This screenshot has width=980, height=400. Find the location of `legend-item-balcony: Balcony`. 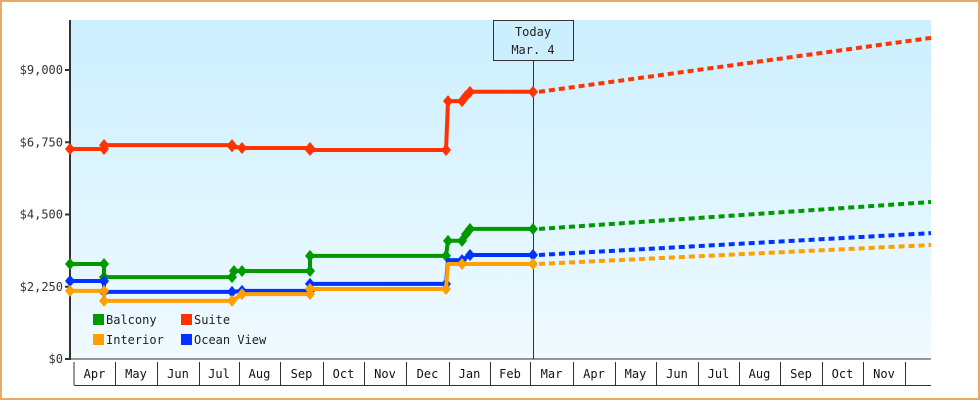

legend-item-balcony: Balcony is located at coordinates (125, 320).